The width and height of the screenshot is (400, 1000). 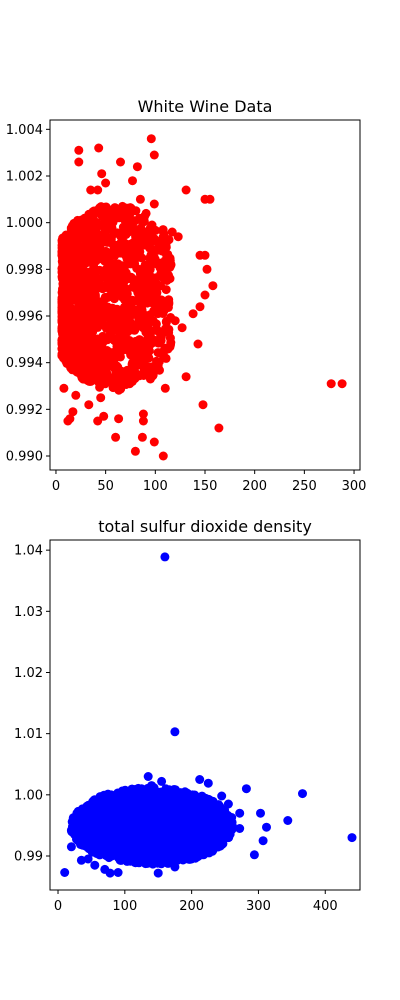 What do you see at coordinates (24, 177) in the screenshot?
I see `y-tick-label: 1.002` at bounding box center [24, 177].